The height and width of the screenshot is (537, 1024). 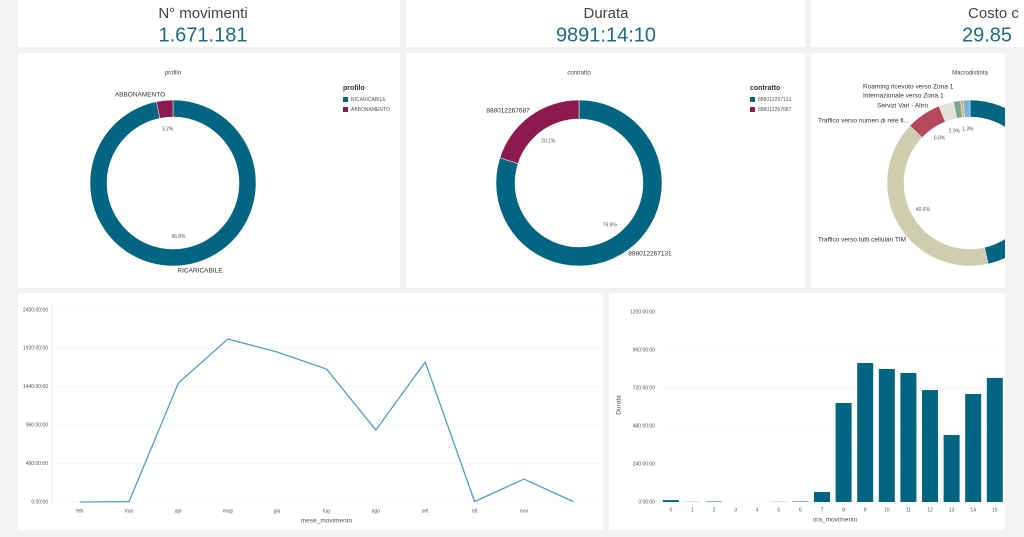 What do you see at coordinates (843, 510) in the screenshot?
I see `x-tick-label: 8` at bounding box center [843, 510].